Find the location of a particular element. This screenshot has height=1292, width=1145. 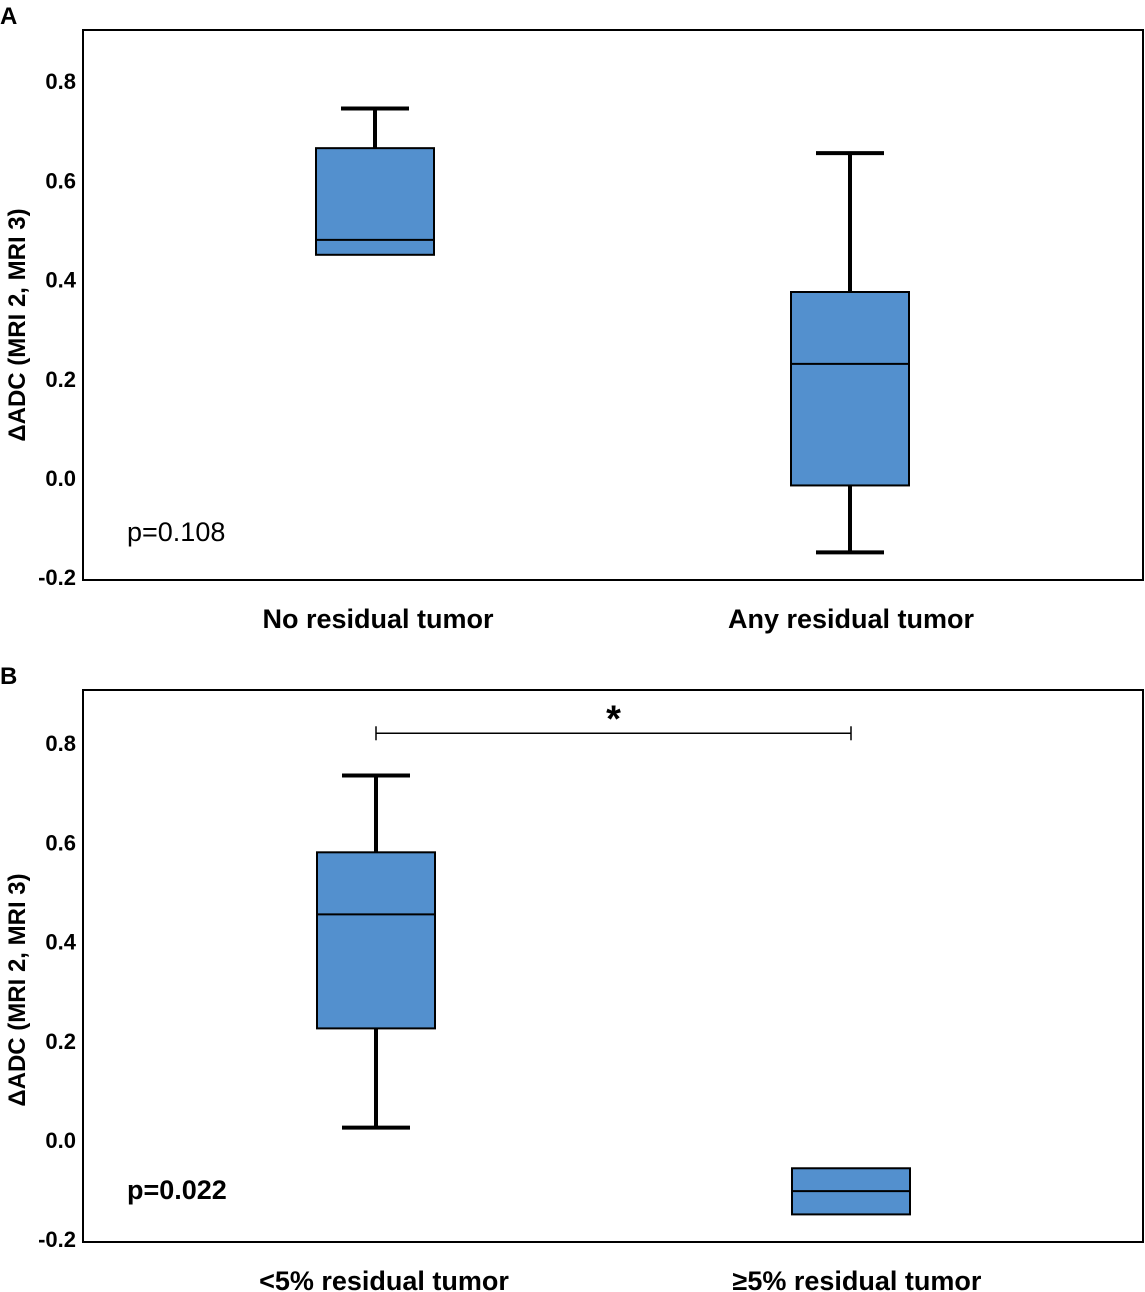

panel-a-category-label: No residual tumor is located at coordinates (378, 619).